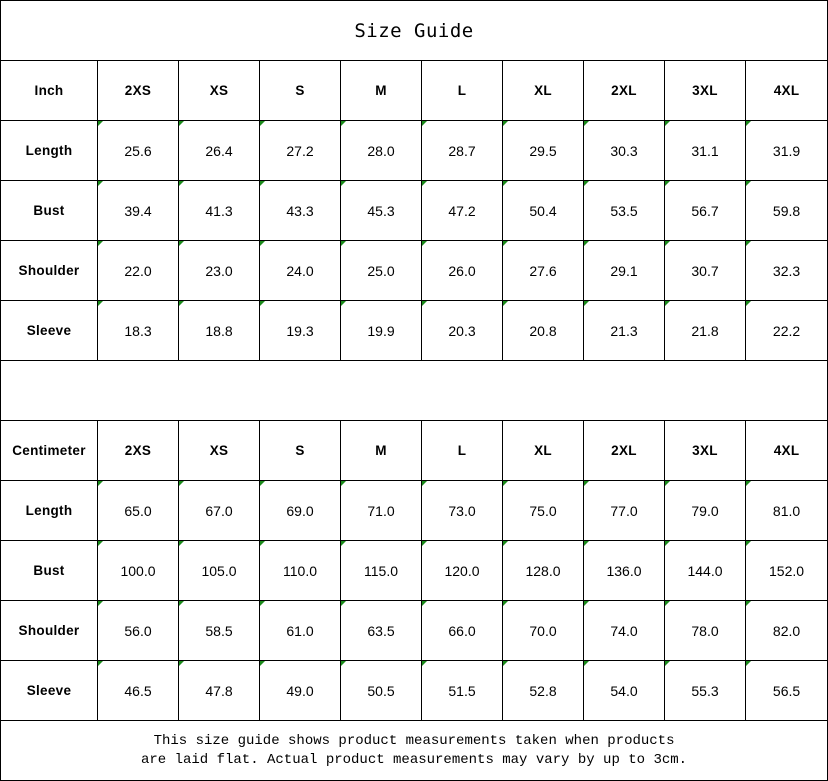 The width and height of the screenshot is (828, 781). What do you see at coordinates (219, 630) in the screenshot?
I see `measurement-value: 58.5` at bounding box center [219, 630].